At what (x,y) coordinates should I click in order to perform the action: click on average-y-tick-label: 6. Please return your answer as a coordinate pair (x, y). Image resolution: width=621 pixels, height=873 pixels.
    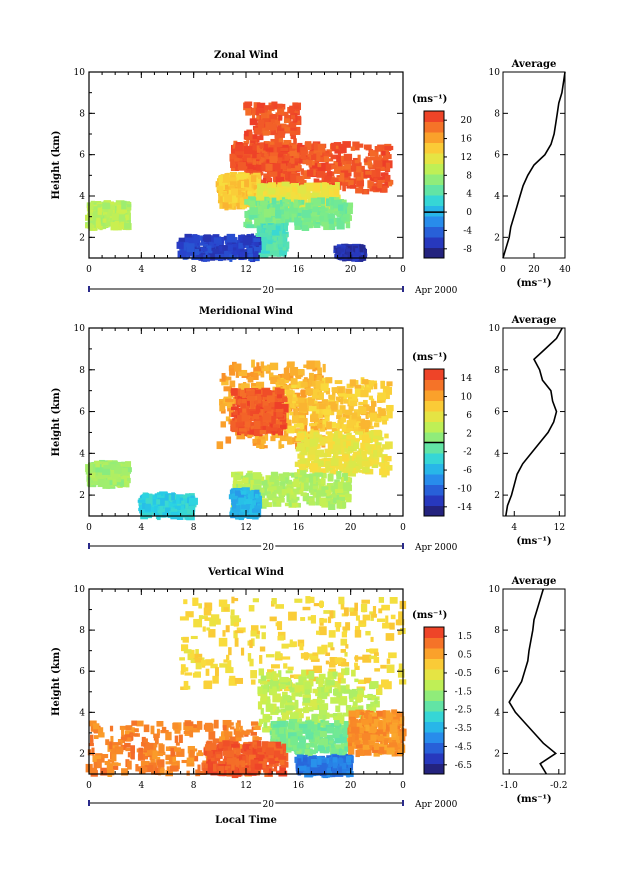
    Looking at the image, I should click on (497, 156).